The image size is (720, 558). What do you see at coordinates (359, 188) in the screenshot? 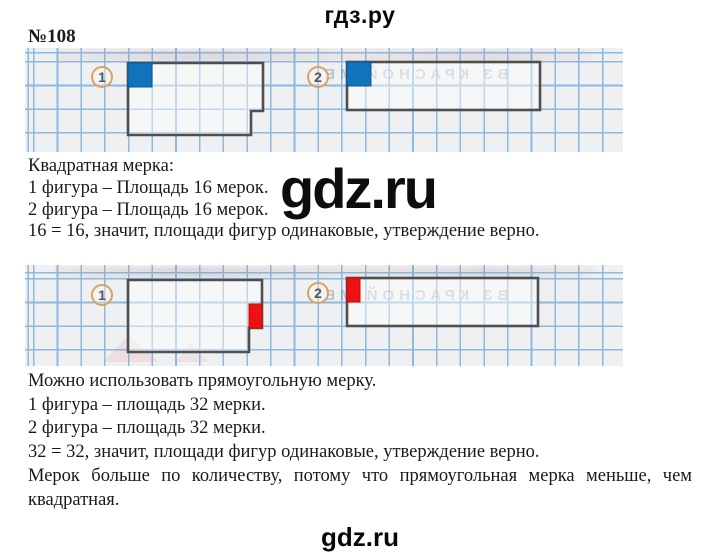
I see `gdz-watermark: gdz.ru` at bounding box center [359, 188].